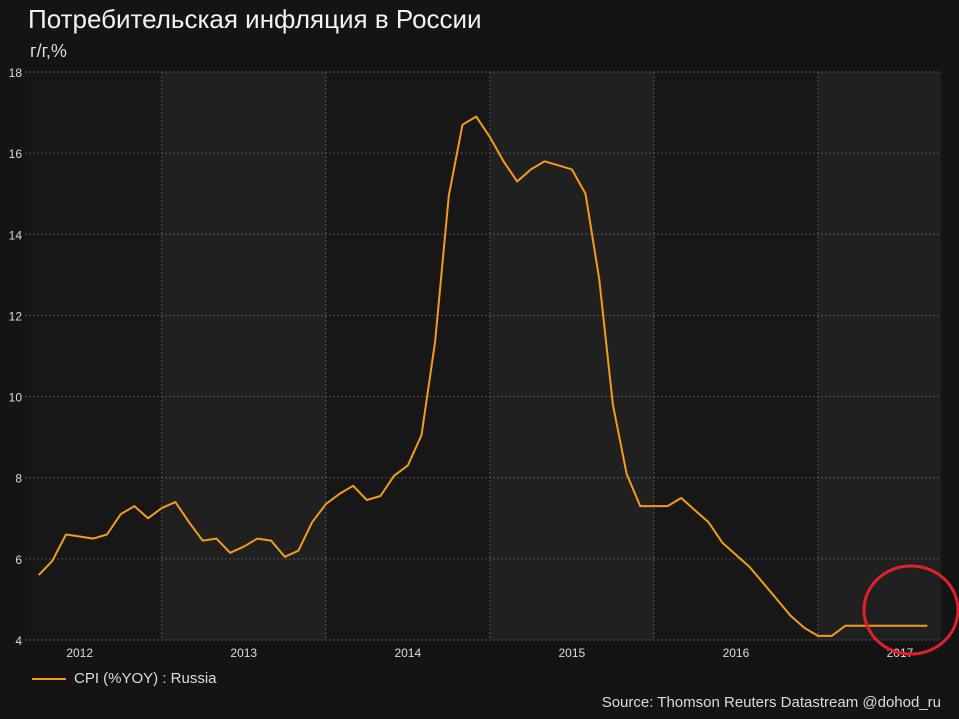  Describe the element at coordinates (18, 560) in the screenshot. I see `y-tick-label: 6` at that location.